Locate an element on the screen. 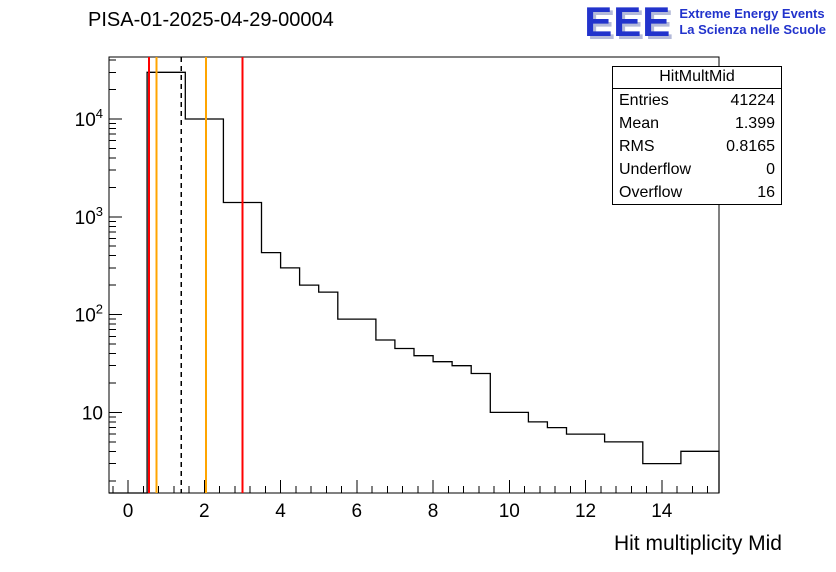  x-axis-title: Hit multiplicity Mid is located at coordinates (697, 543).